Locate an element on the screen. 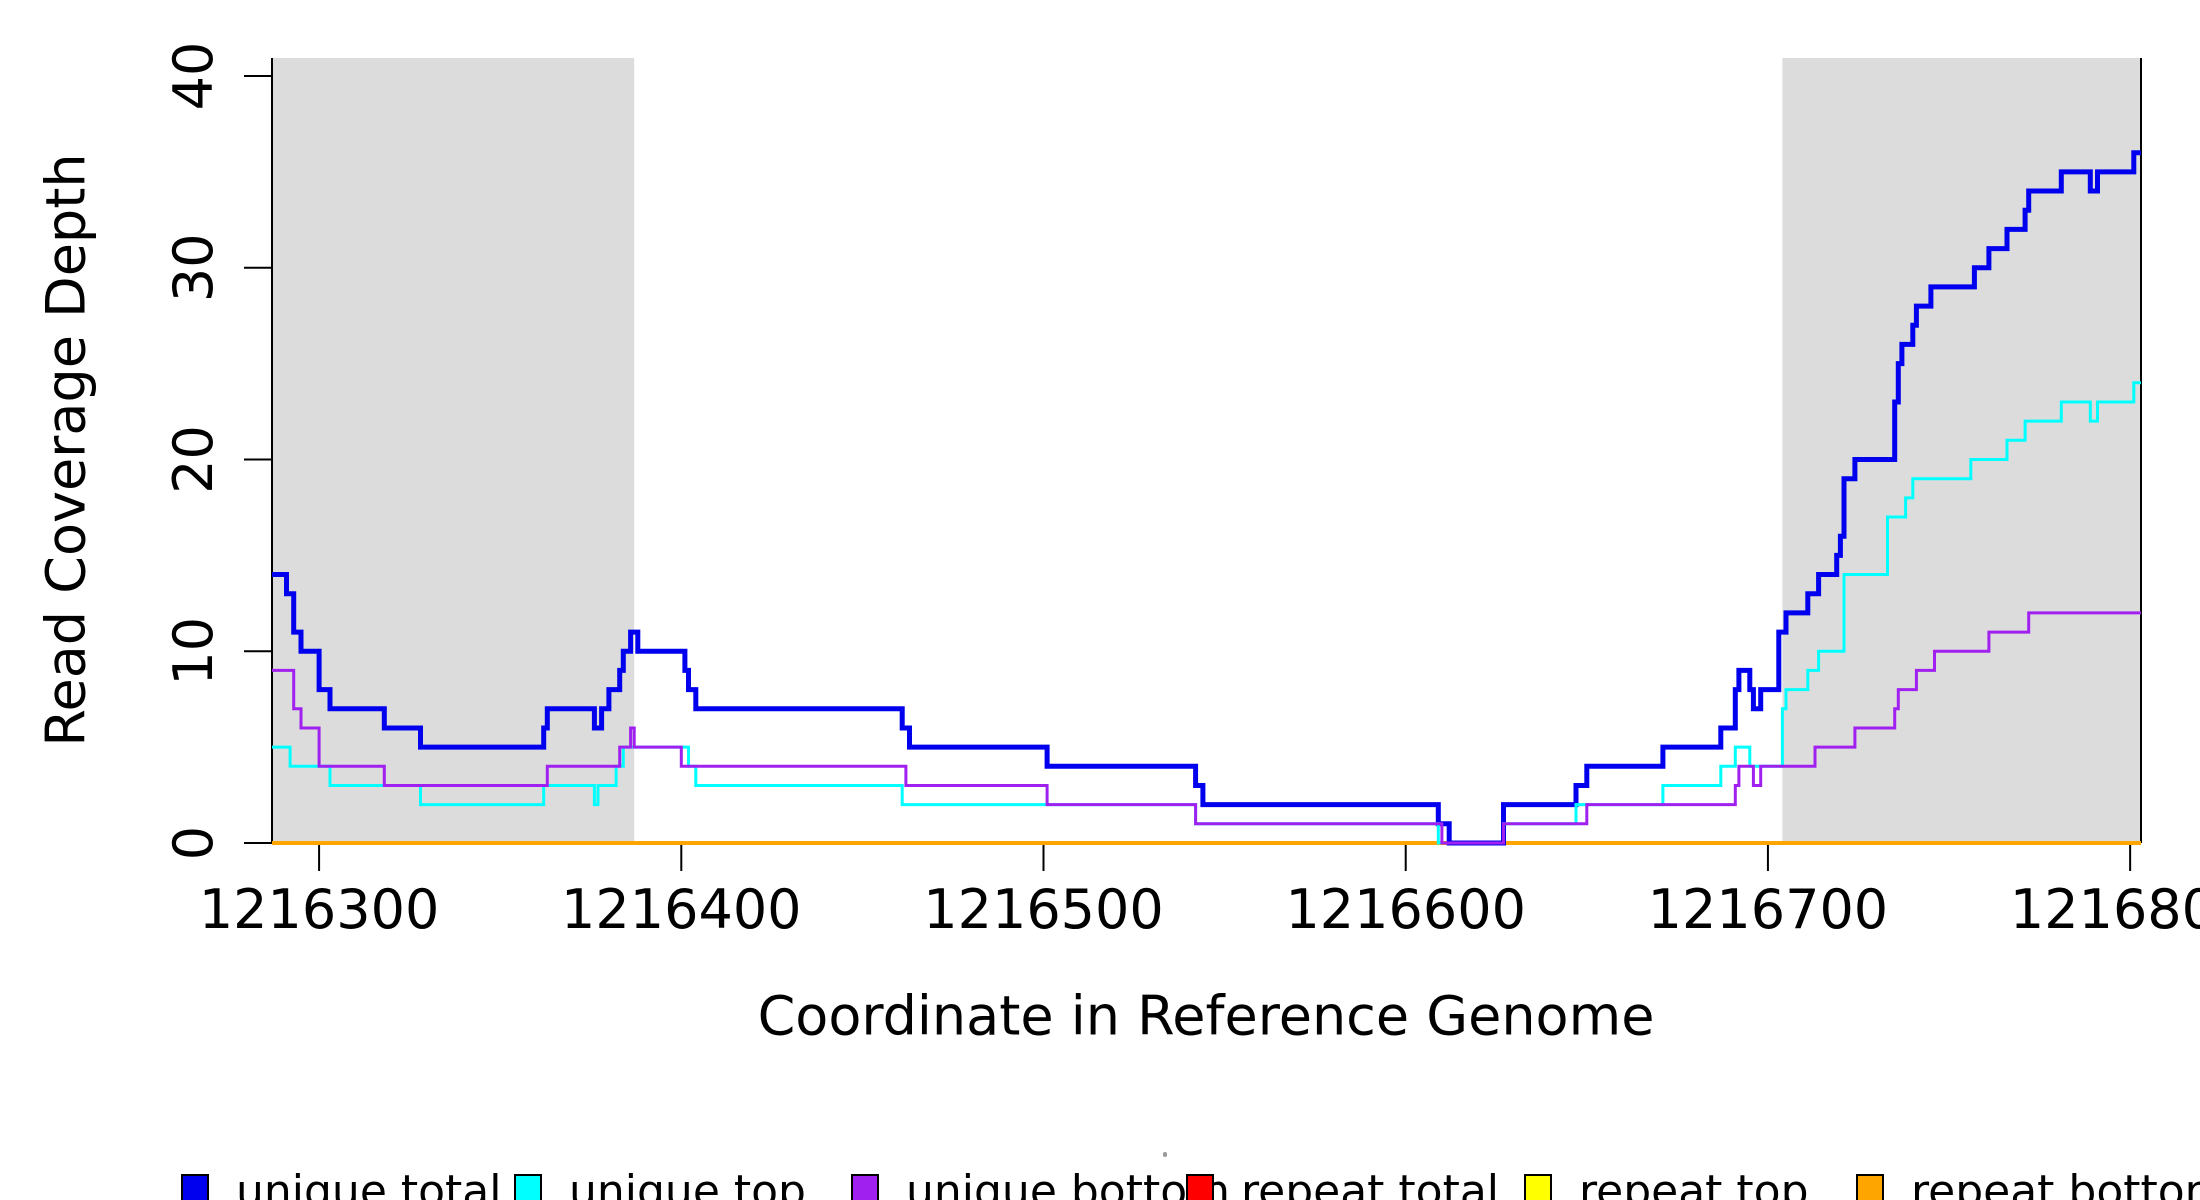 Image resolution: width=2200 pixels, height=1200 pixels. legend-label: repeat top is located at coordinates (1694, 1183).